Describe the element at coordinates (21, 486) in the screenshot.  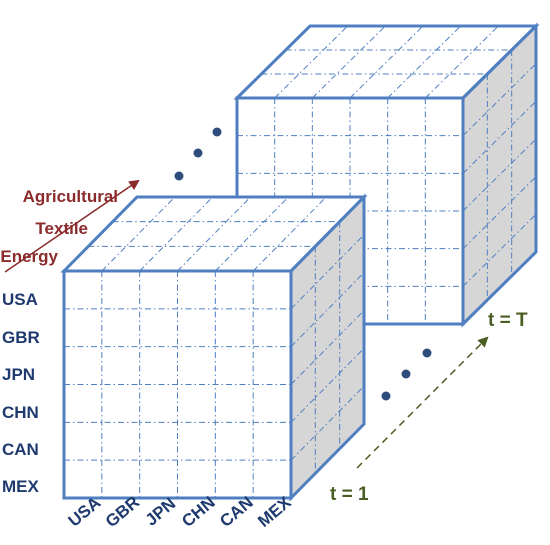
I see `row-label: MEX` at that location.